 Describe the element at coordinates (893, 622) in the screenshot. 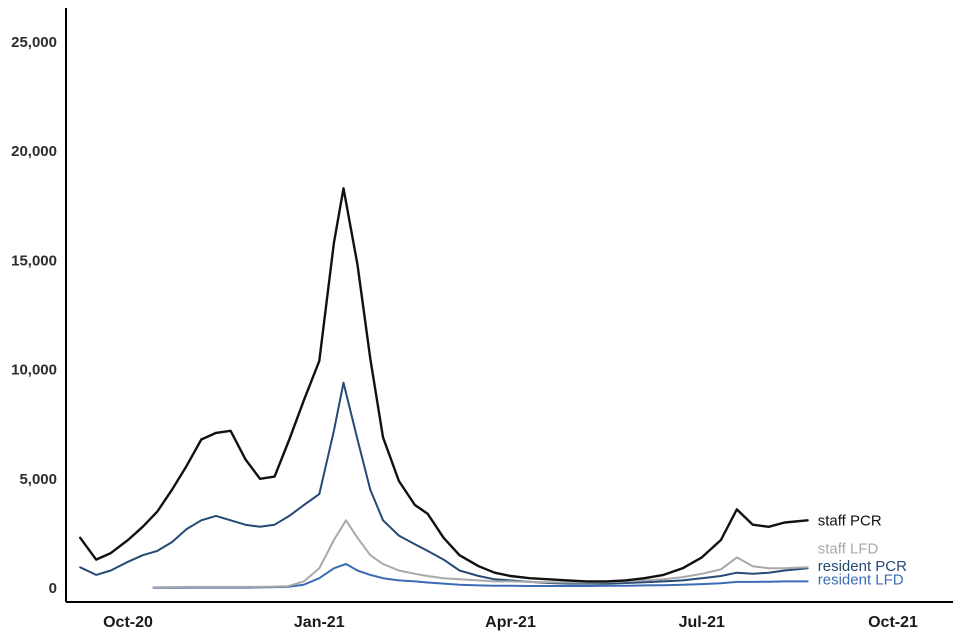

I see `x-tick-label: Oct-21` at that location.